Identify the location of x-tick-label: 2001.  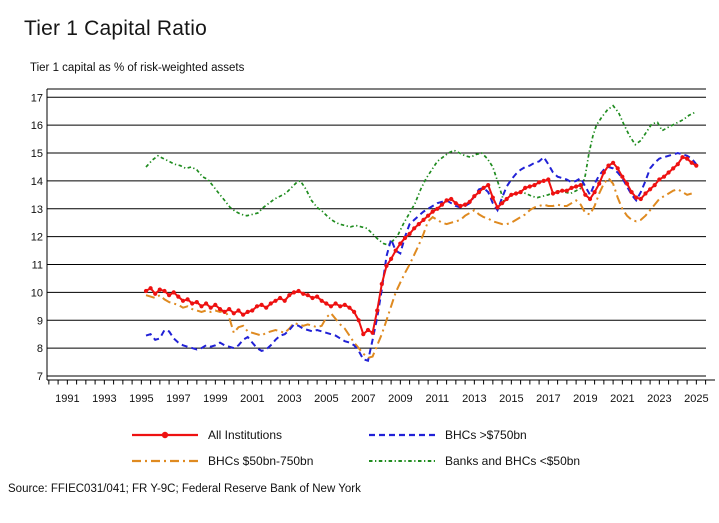
(252, 399).